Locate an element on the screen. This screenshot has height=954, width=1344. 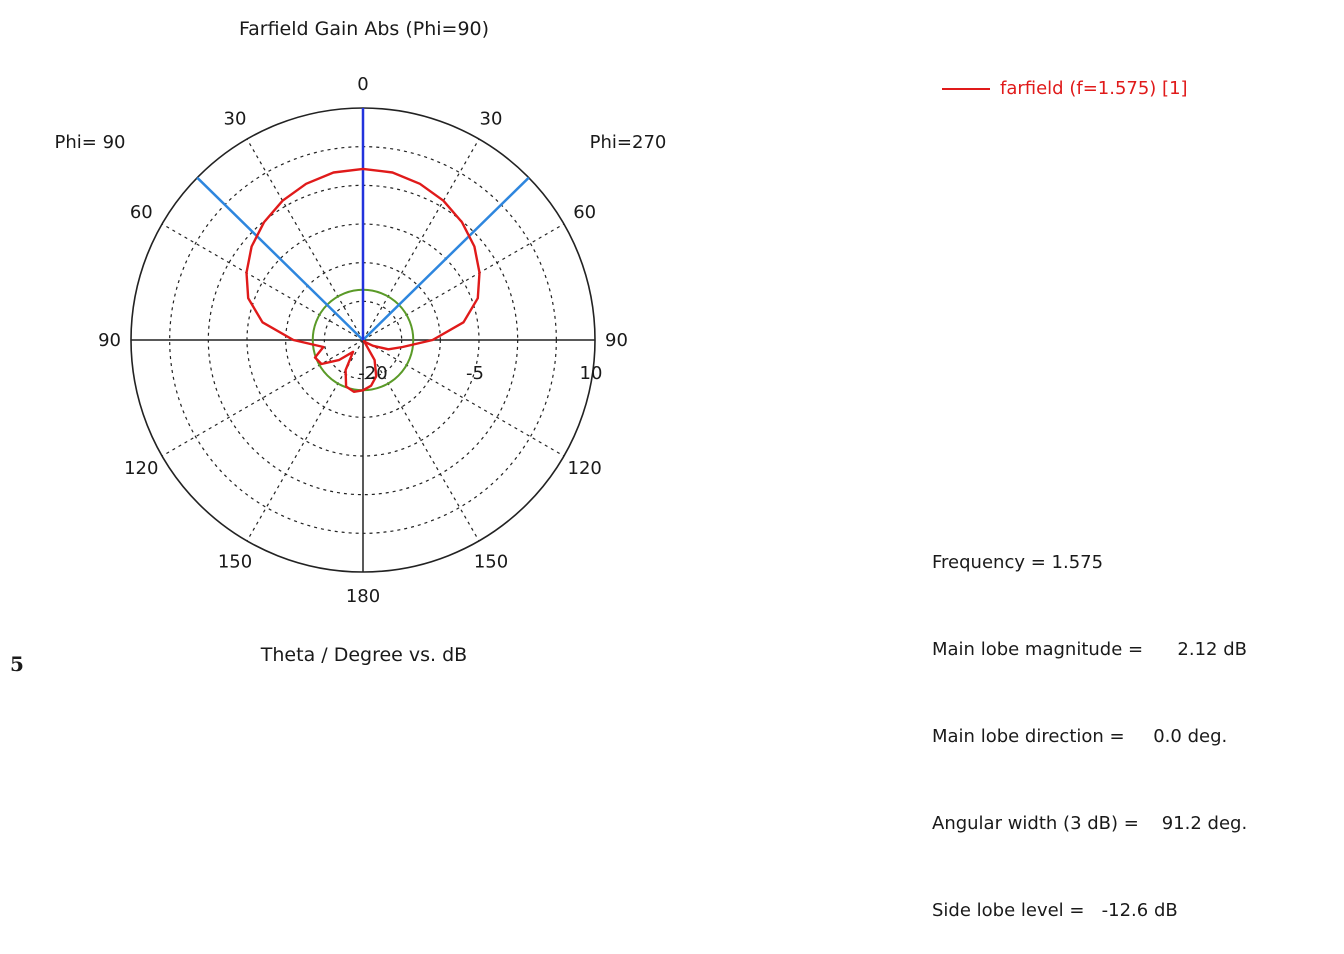
radial-tick-label: -5 is located at coordinates (475, 373).